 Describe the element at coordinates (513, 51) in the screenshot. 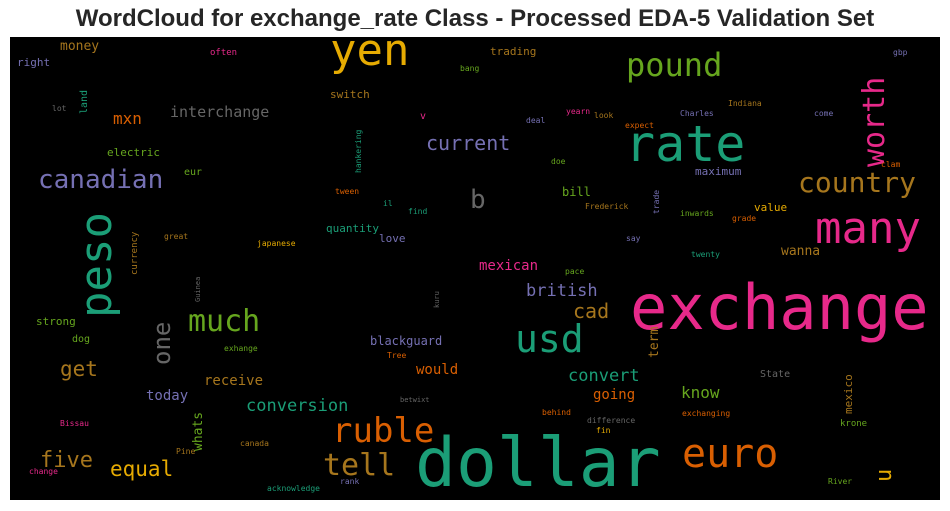

I see `word-trading: trading` at that location.